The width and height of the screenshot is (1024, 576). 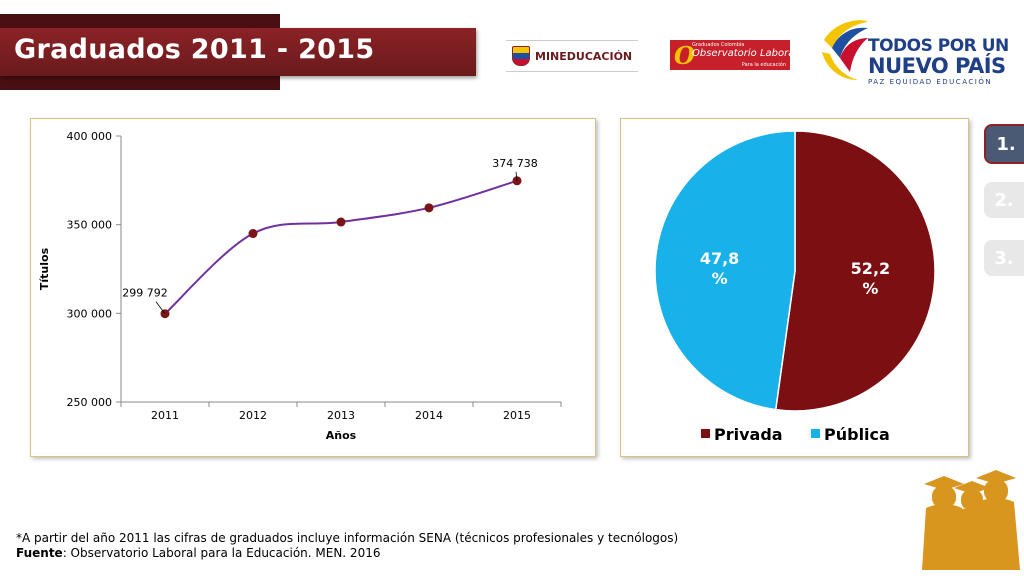 What do you see at coordinates (718, 45) in the screenshot?
I see `observatorio-logo-line1: Graduados Colombia` at bounding box center [718, 45].